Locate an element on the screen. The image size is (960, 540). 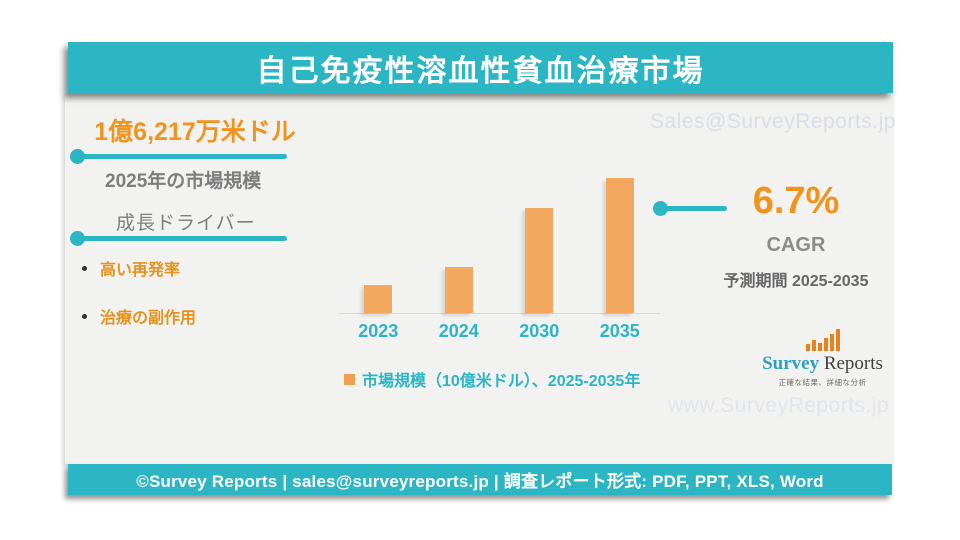
market-size-label: 2025年の市場規模 is located at coordinates (183, 181).